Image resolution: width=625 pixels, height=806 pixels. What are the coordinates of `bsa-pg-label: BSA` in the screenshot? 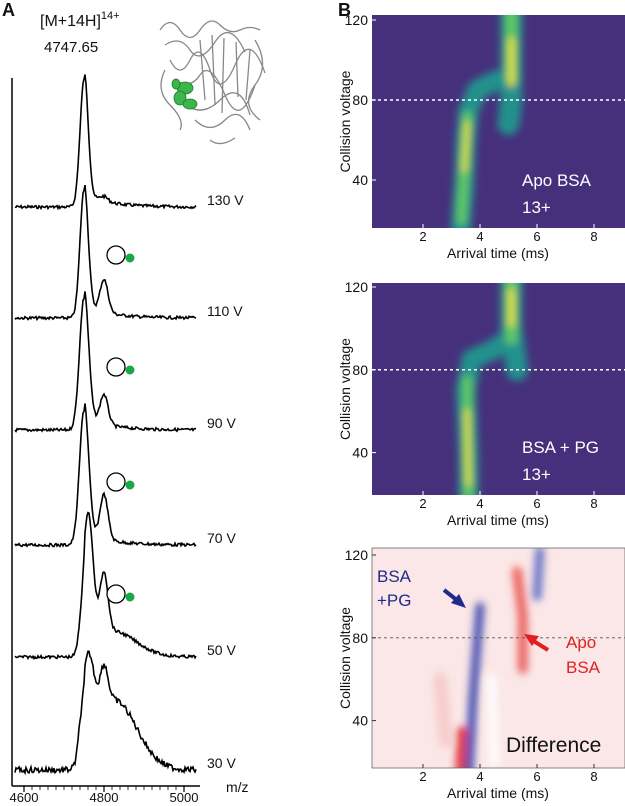 It's located at (394, 576).